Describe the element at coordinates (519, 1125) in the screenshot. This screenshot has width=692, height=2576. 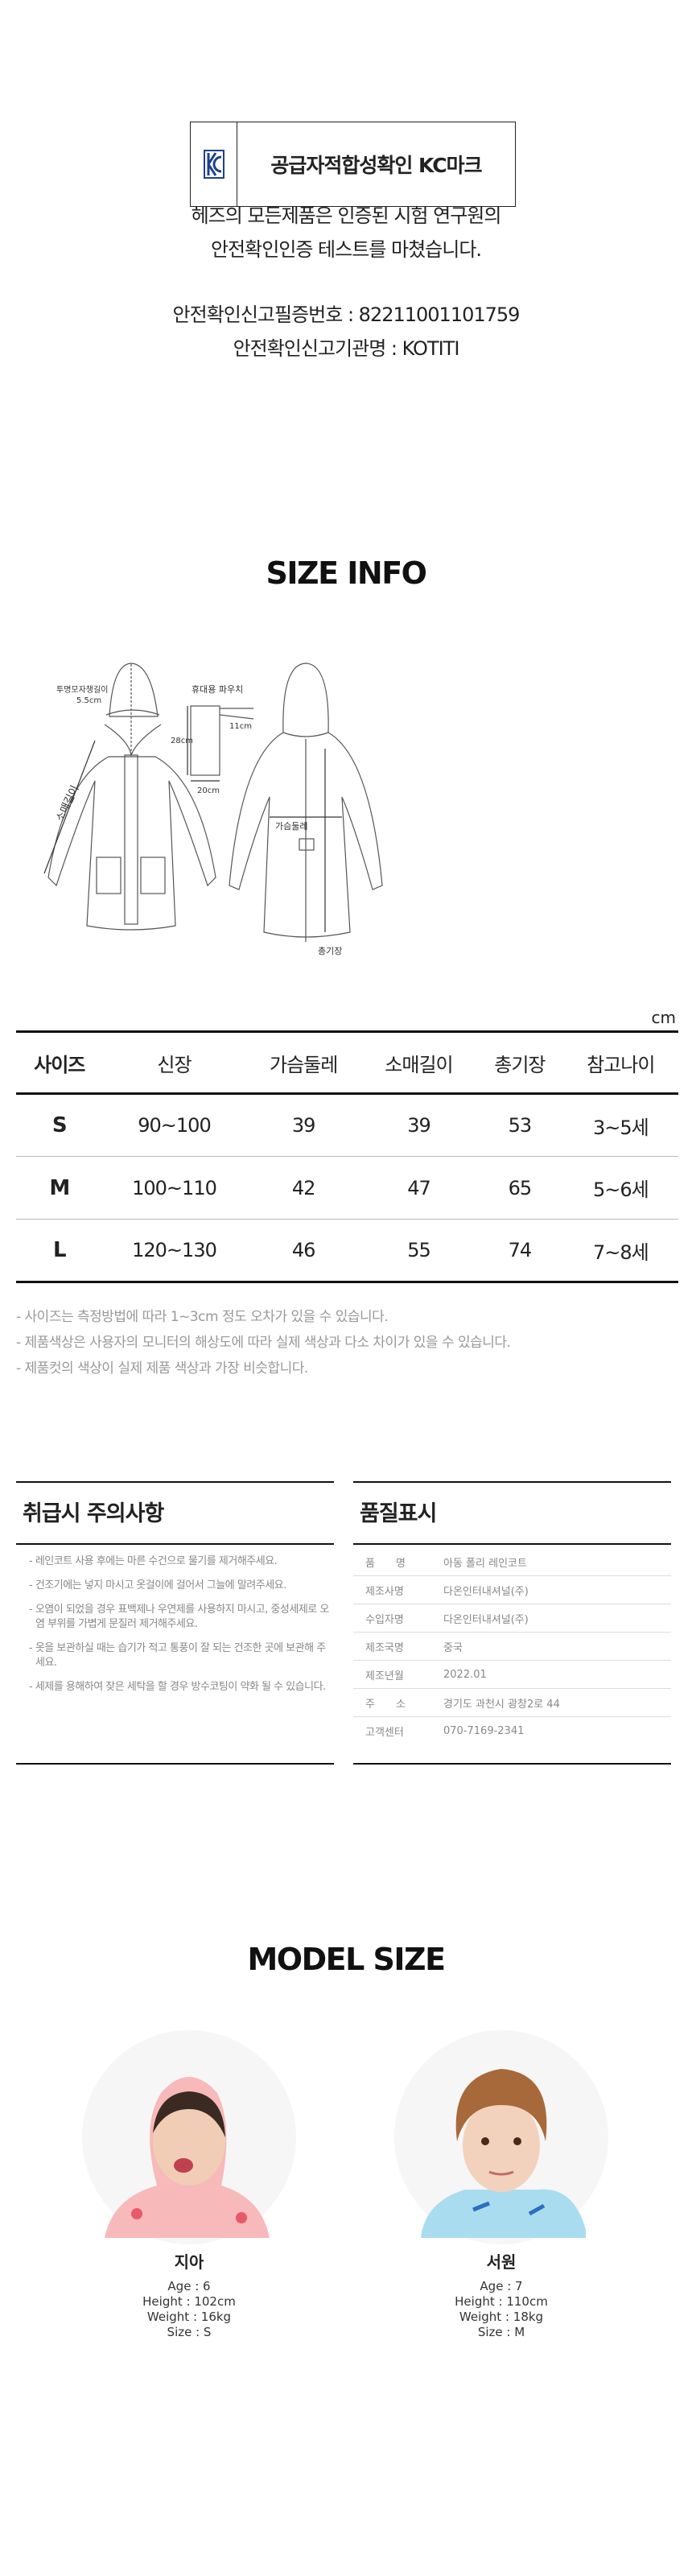
I see `table-cell: 53` at that location.